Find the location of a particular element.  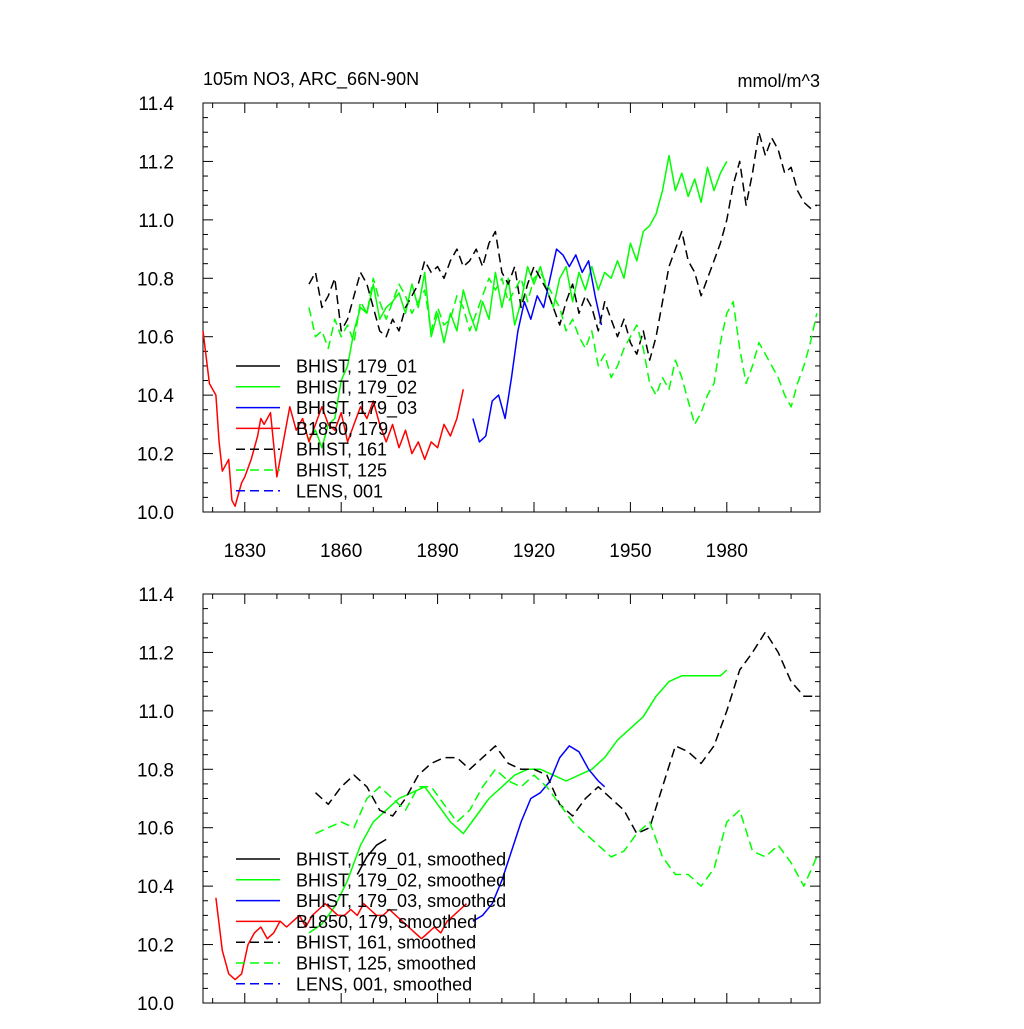

x-tick-label: 1890 is located at coordinates (437, 551).